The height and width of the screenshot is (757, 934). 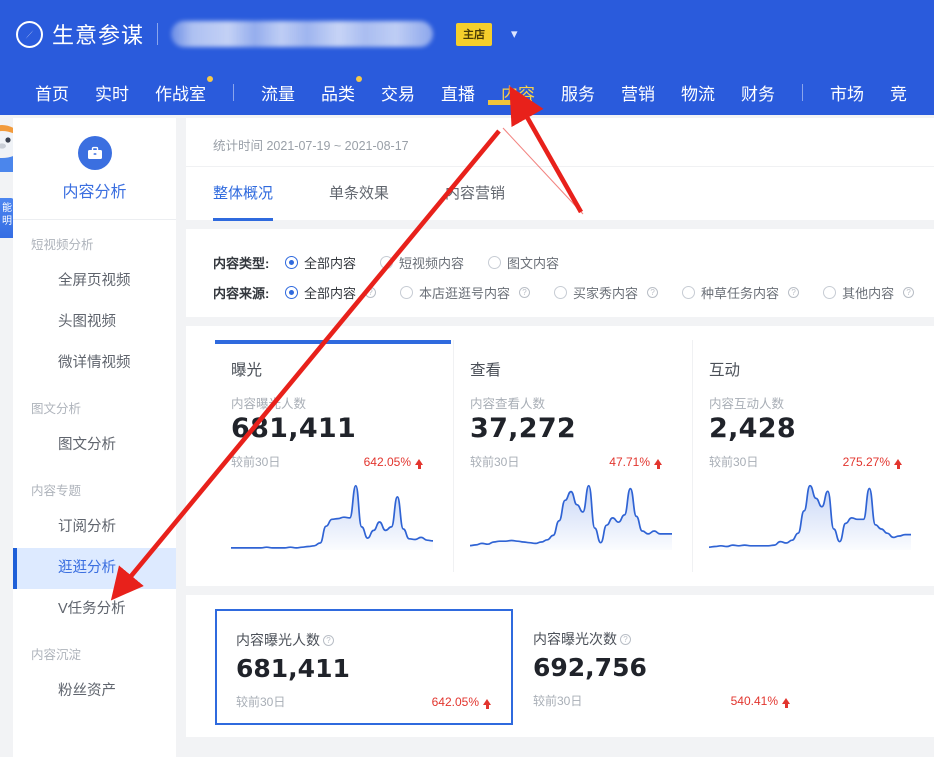 I want to click on nav-item-7: 直播, so click(x=458, y=92).